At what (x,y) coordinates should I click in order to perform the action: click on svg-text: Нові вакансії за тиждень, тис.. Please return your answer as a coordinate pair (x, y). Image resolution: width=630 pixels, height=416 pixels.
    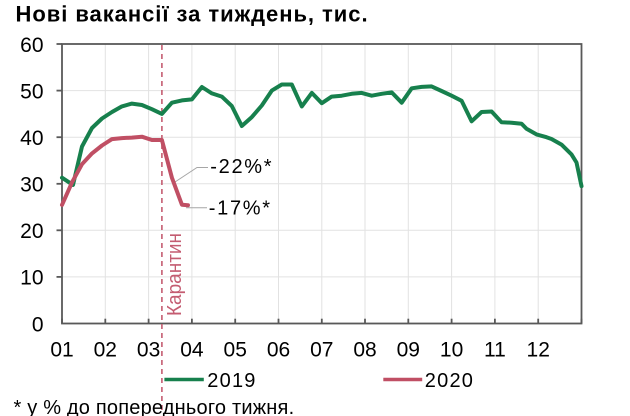
    Looking at the image, I should click on (192, 13).